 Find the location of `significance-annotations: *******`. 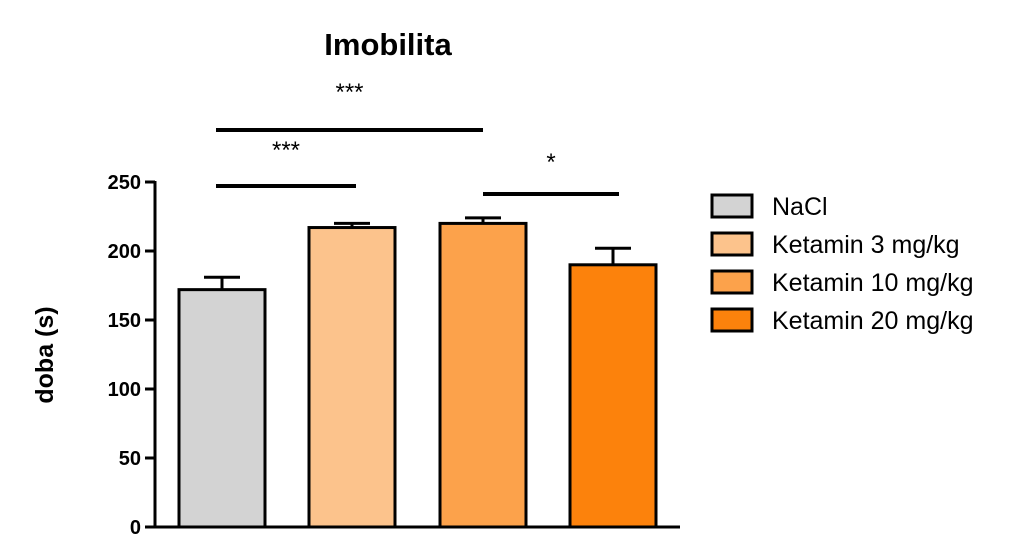

significance-annotations: ******* is located at coordinates (417, 137).